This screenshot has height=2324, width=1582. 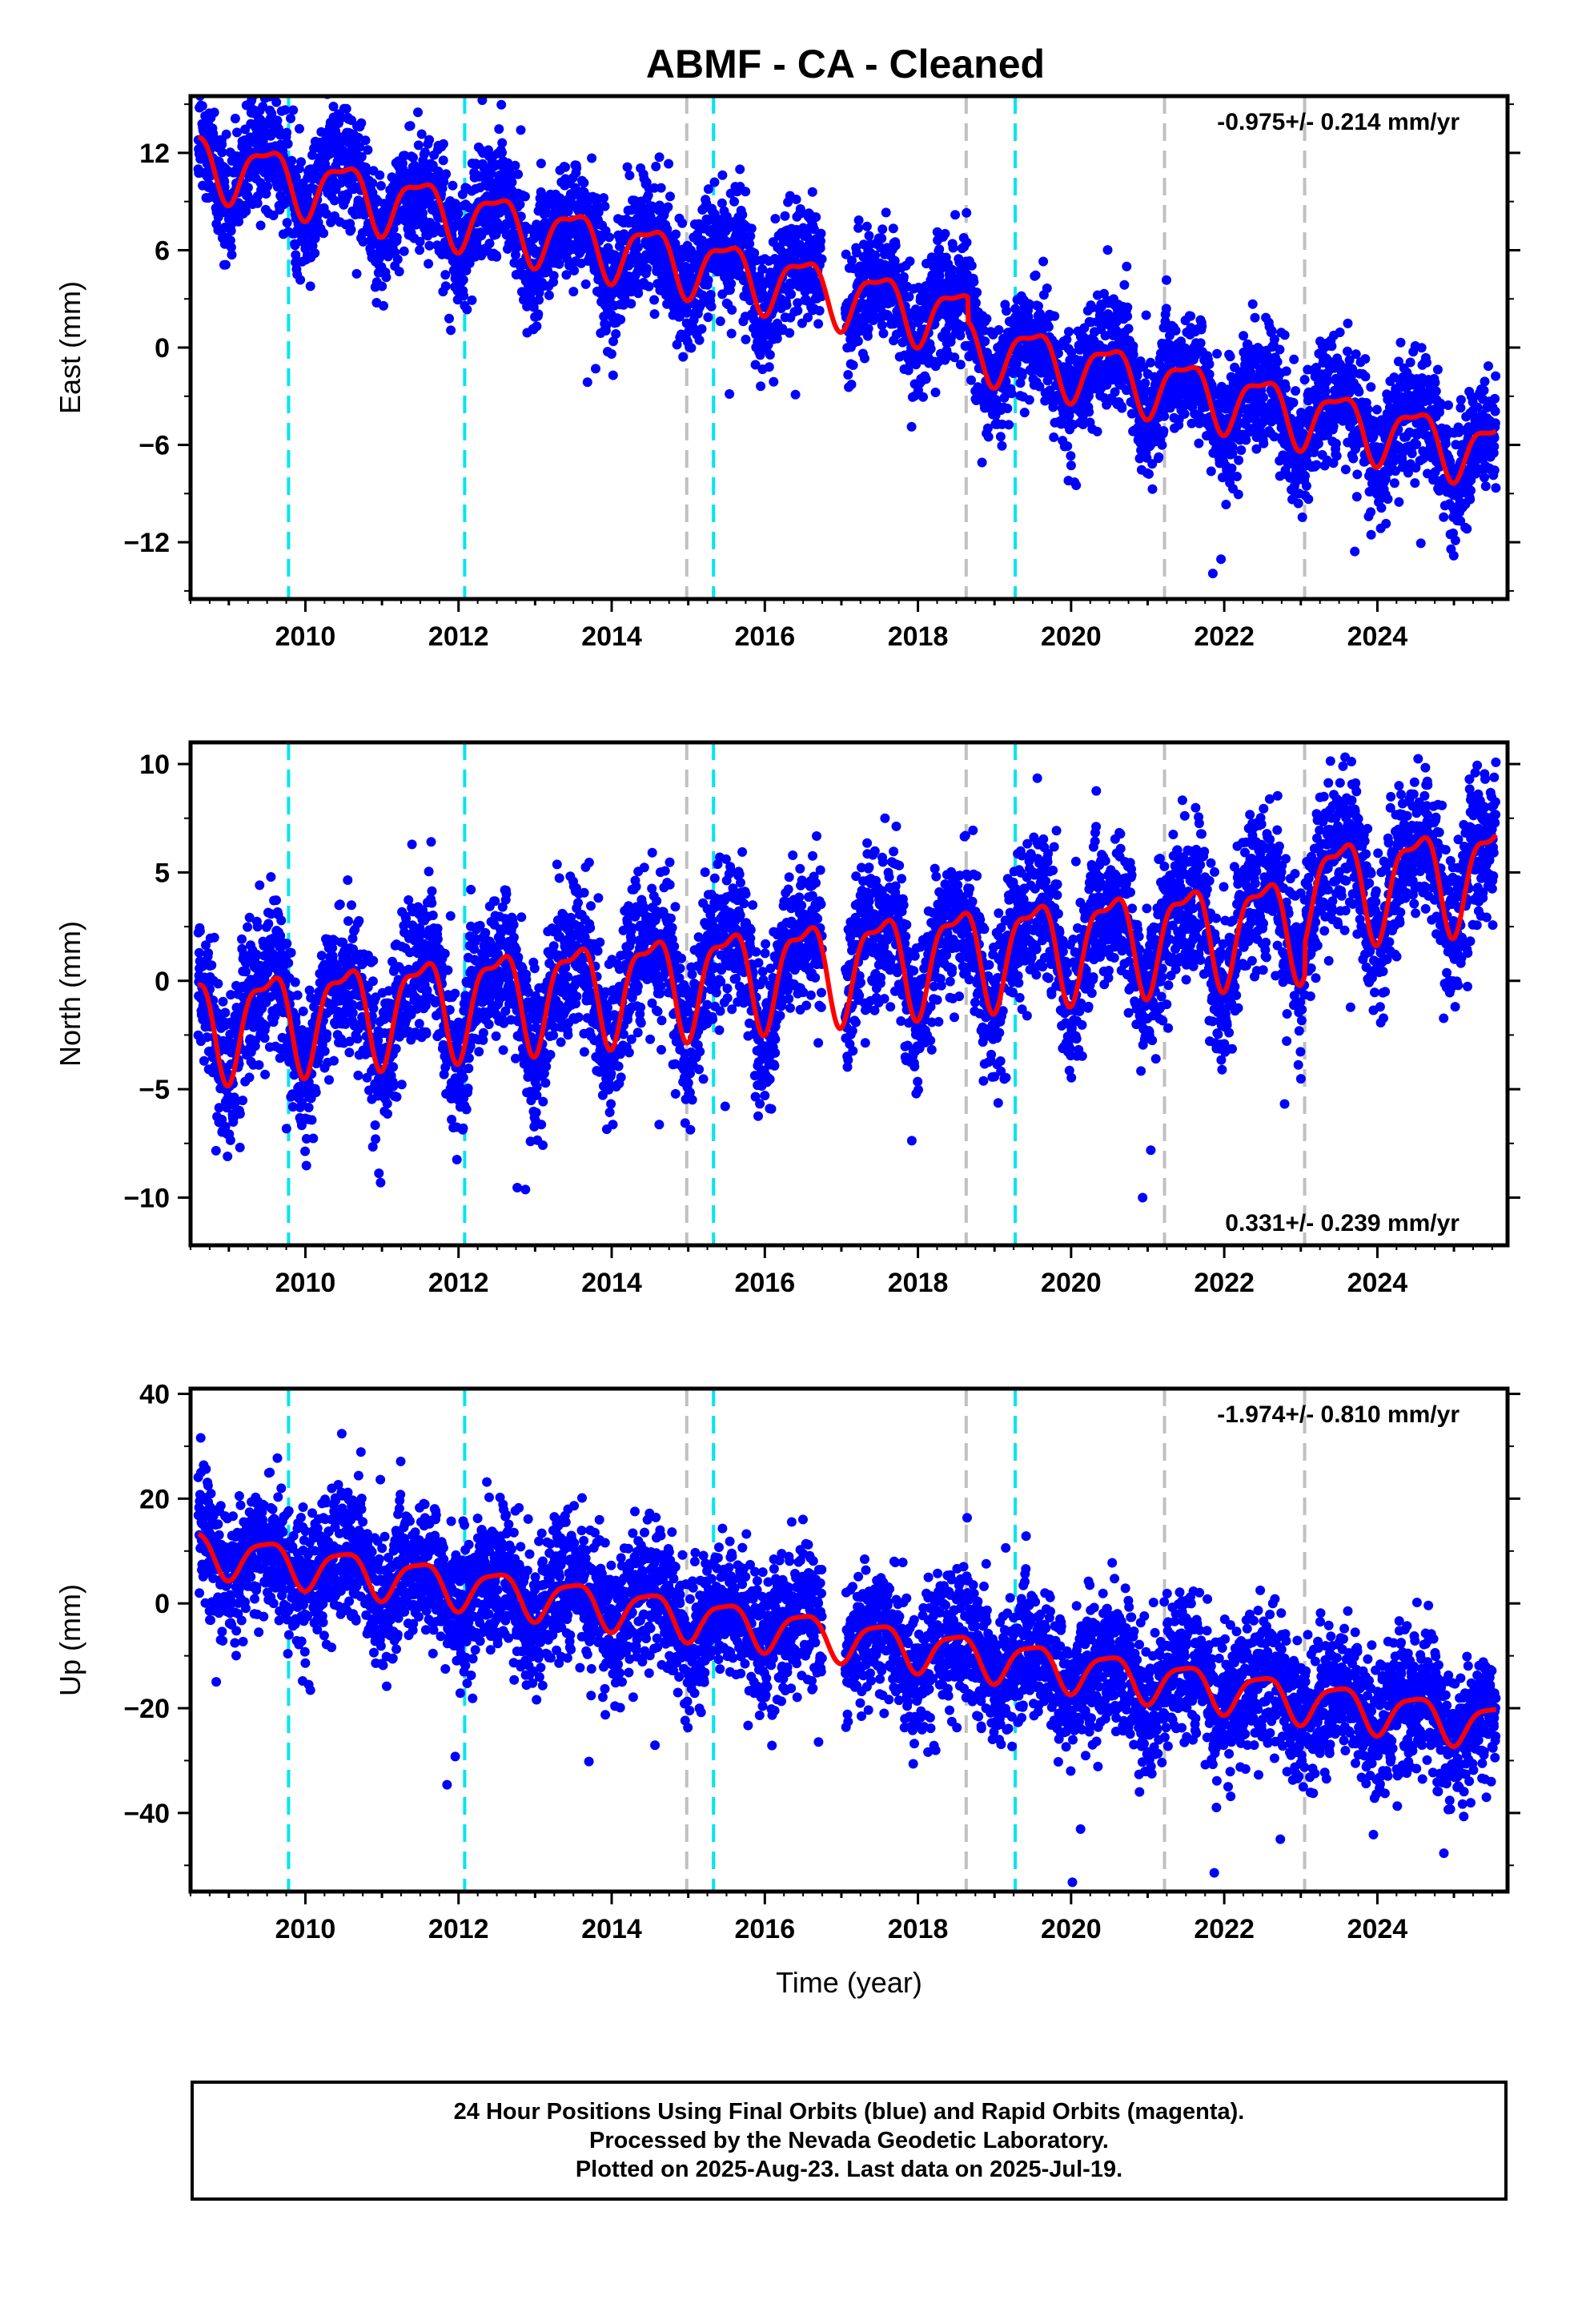 What do you see at coordinates (70, 994) in the screenshot?
I see `y-axis-label: North (mm)` at bounding box center [70, 994].